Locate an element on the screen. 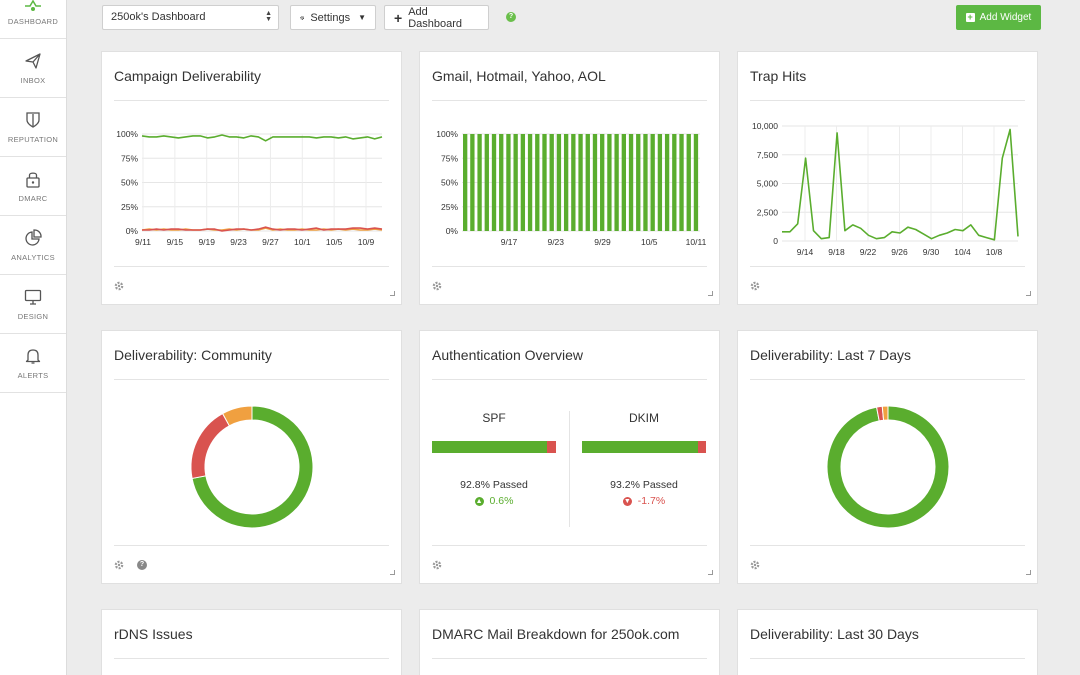 This screenshot has height=675, width=1080. spf-pass-bar is located at coordinates (494, 447).